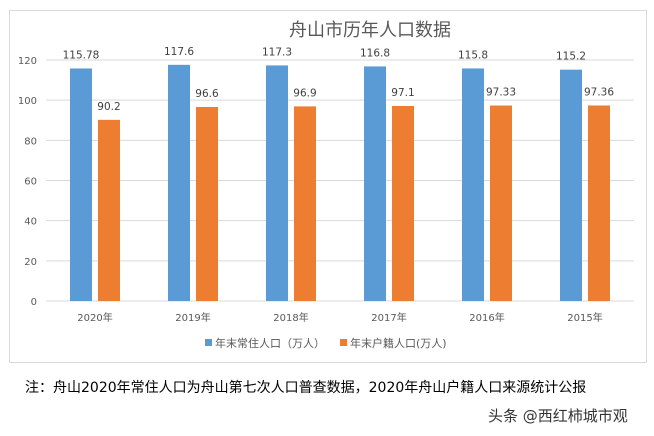  What do you see at coordinates (108, 107) in the screenshot?
I see `data-label: 90.2` at bounding box center [108, 107].